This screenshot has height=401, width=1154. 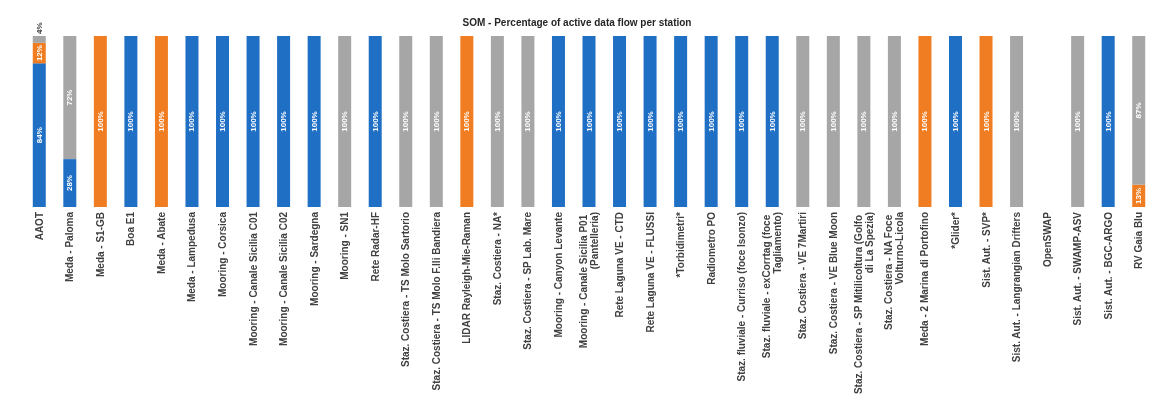 What do you see at coordinates (436, 301) in the screenshot?
I see `x-tick-label: Staz. Costiera - TS Molo F.lli Bandiera` at bounding box center [436, 301].